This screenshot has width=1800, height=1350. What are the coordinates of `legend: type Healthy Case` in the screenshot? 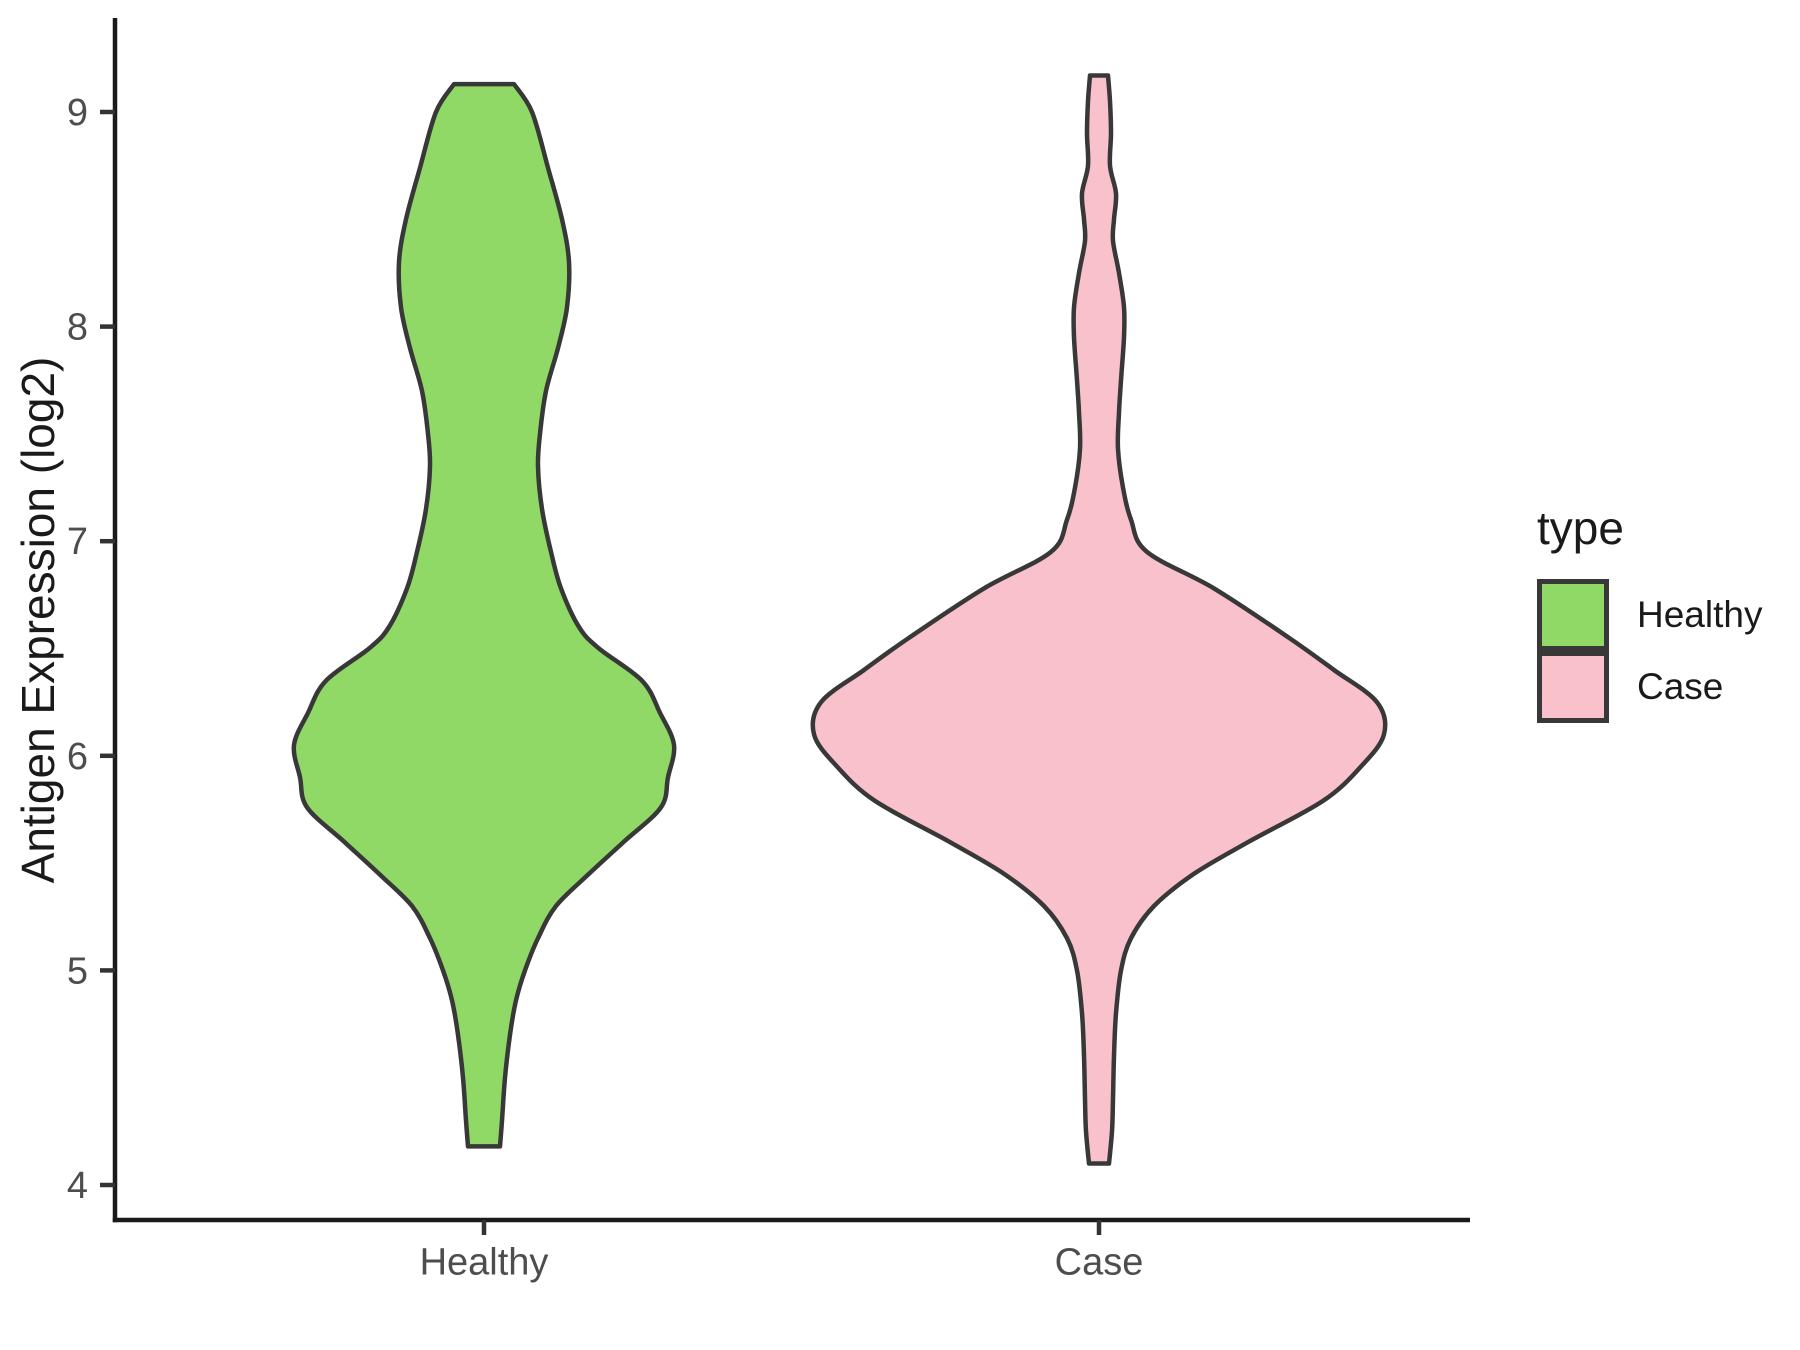 It's located at (1649, 614).